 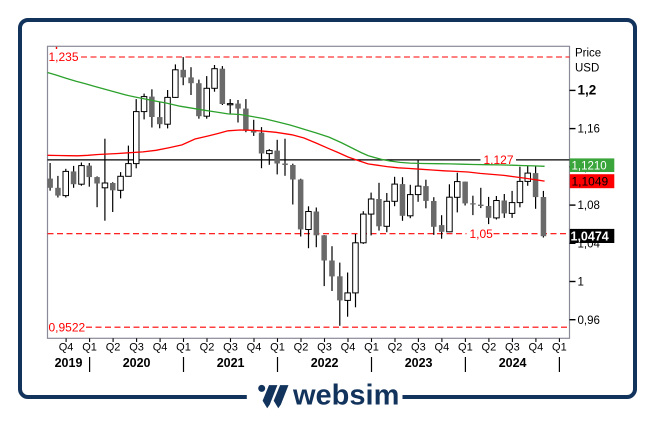 I want to click on svg-text: 1, so click(x=581, y=283).